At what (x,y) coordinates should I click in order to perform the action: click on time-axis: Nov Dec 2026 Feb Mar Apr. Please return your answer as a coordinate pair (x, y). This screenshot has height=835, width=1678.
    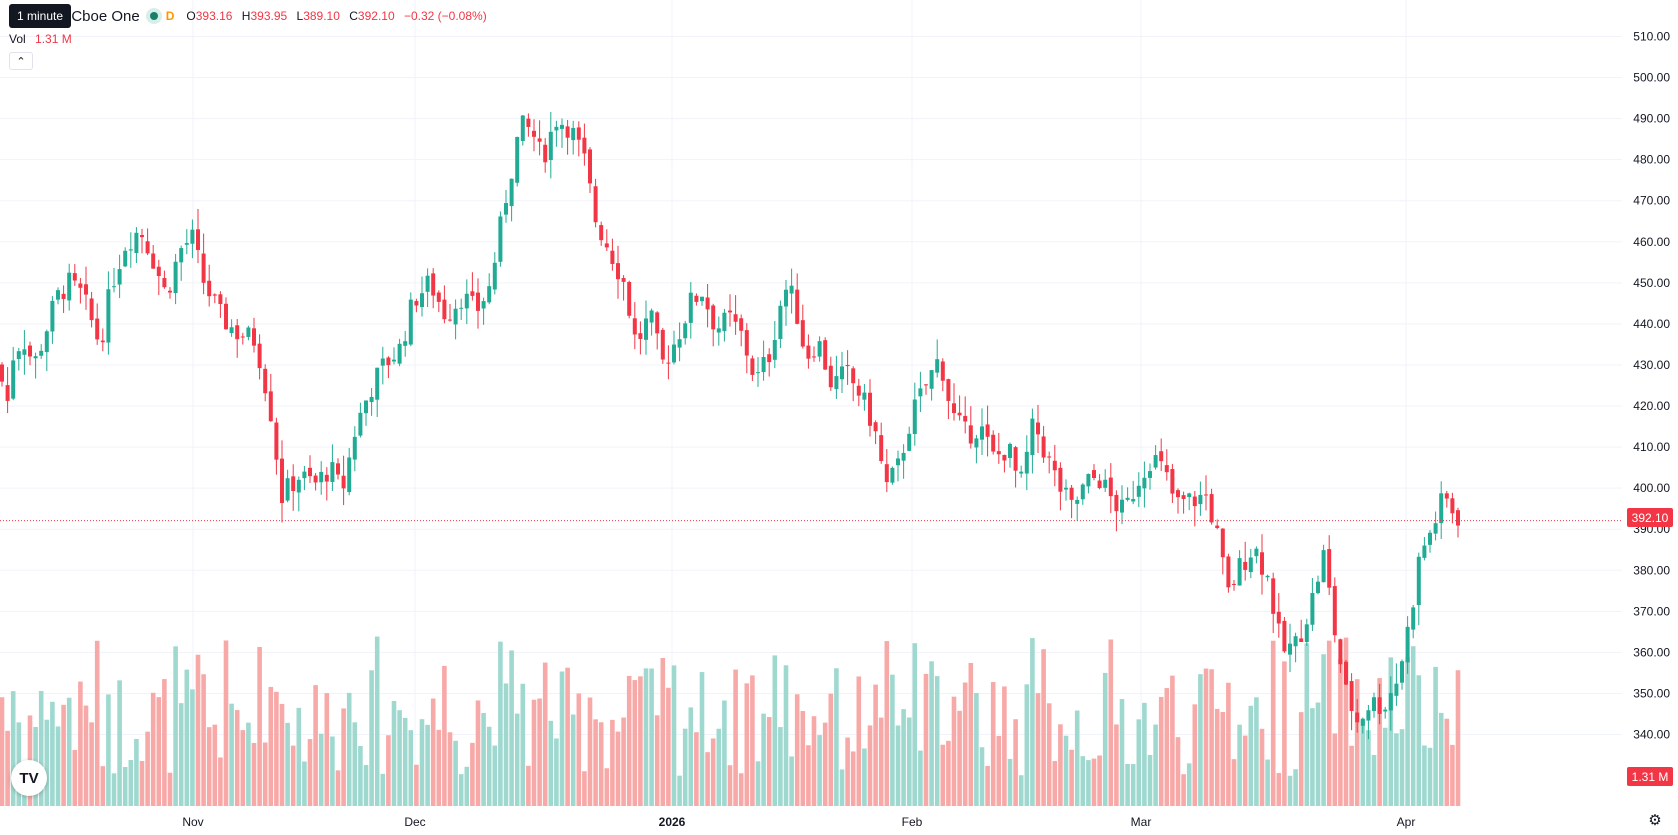
    Looking at the image, I should click on (798, 822).